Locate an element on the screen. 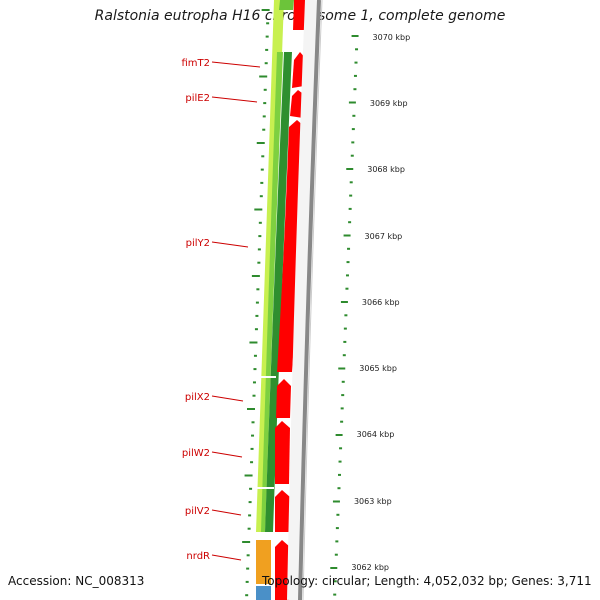  backbone-ring is located at coordinates (305, 300).